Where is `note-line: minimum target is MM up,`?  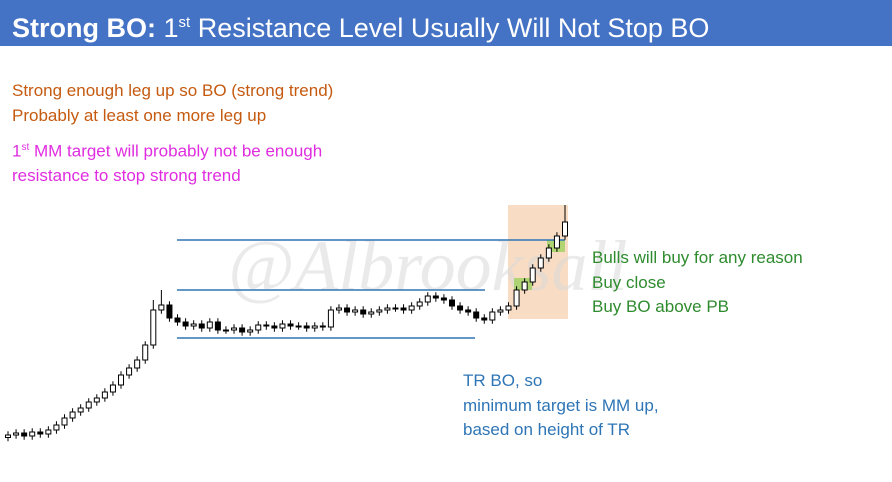 note-line: minimum target is MM up, is located at coordinates (561, 405).